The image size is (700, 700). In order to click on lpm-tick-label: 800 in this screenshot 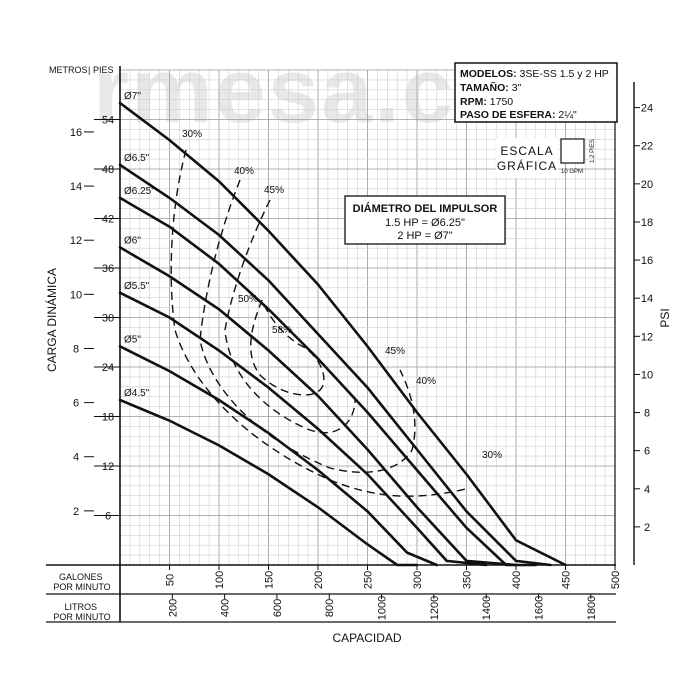, I will do `click(330, 608)`.